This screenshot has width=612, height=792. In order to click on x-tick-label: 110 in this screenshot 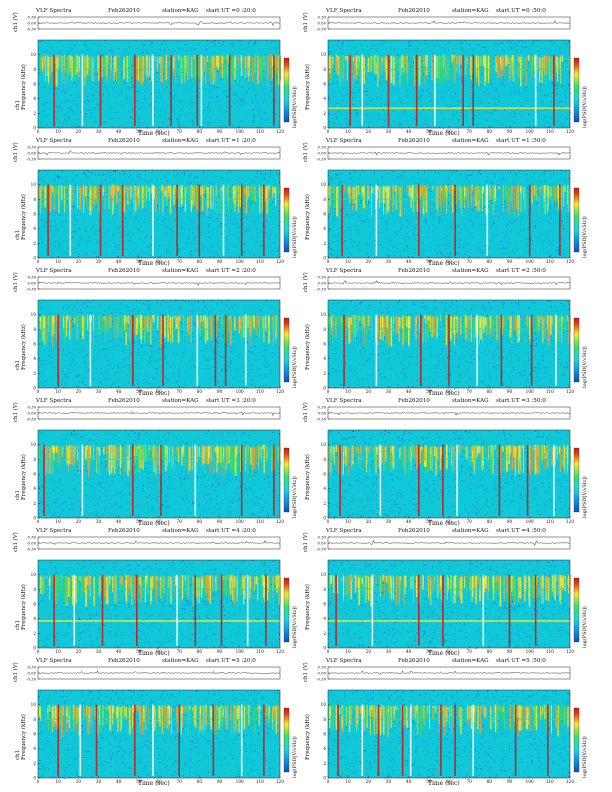, I will do `click(260, 131)`.